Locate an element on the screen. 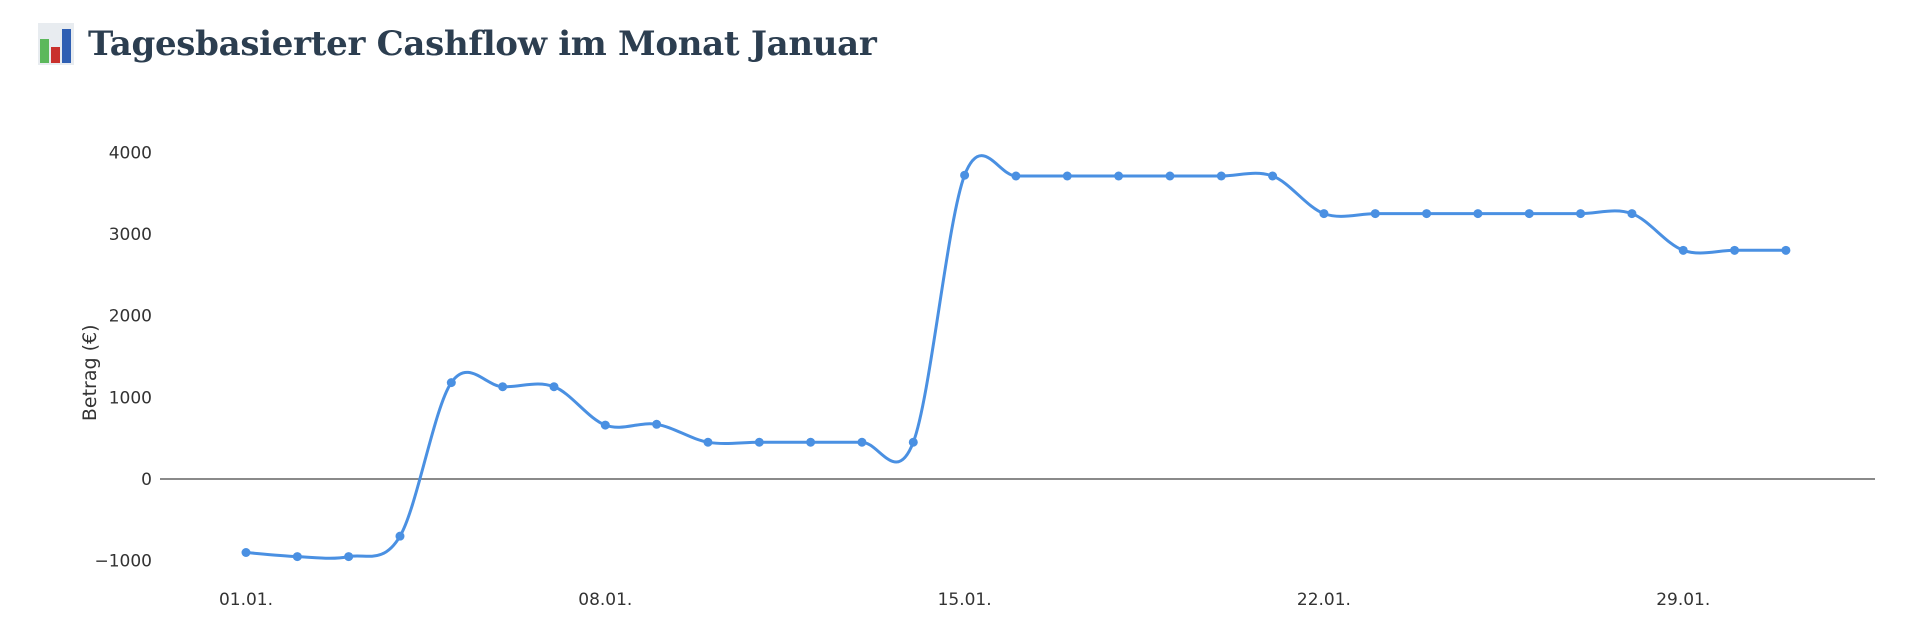  x-tick-label: 29.01. is located at coordinates (1683, 600).